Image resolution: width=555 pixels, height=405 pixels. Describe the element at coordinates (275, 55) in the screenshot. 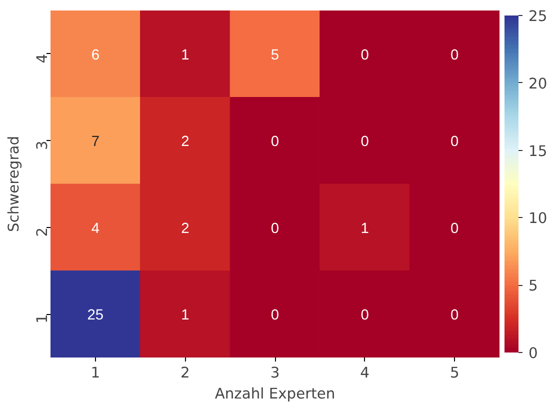

I see `data-label: 5` at that location.